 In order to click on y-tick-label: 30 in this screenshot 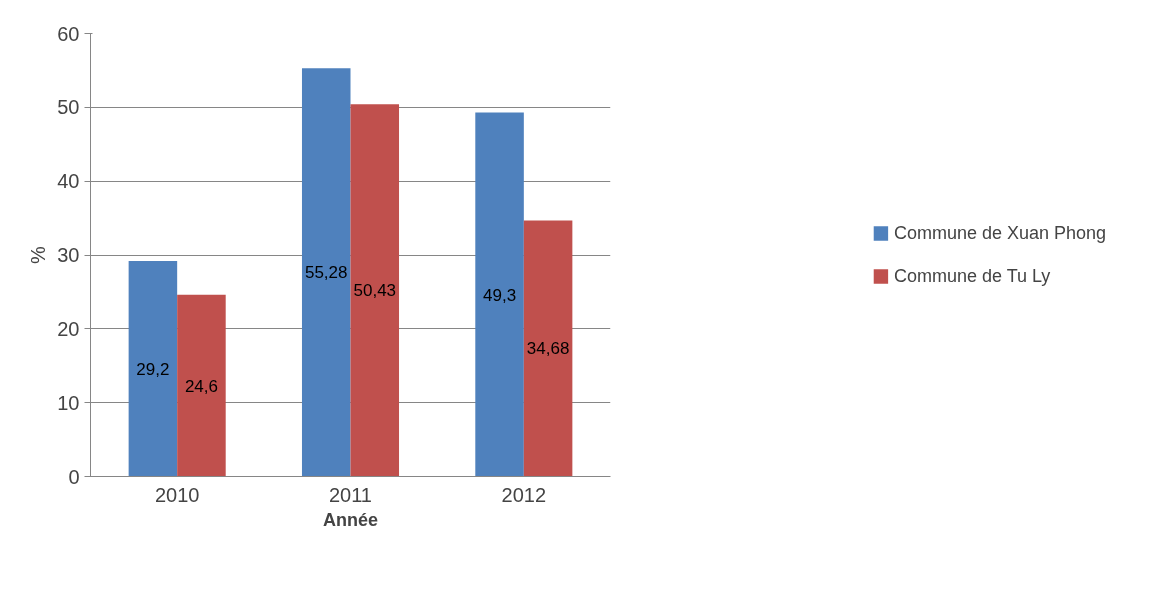, I will do `click(68, 255)`.